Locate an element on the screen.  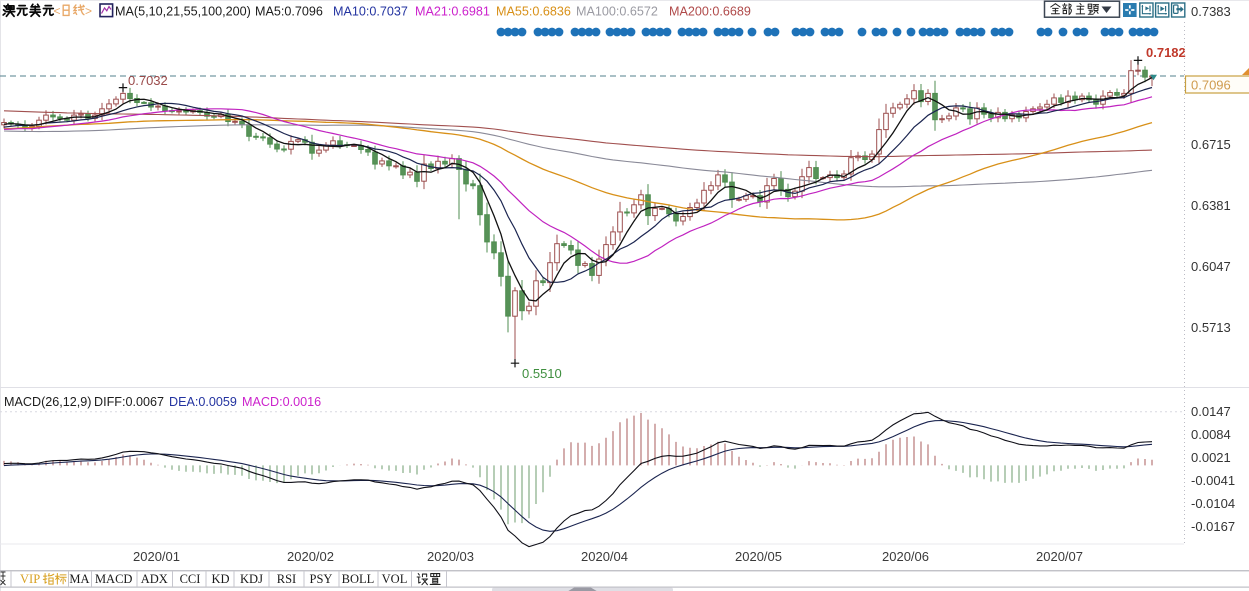
svg-text: 0.6047 is located at coordinates (1211, 266).